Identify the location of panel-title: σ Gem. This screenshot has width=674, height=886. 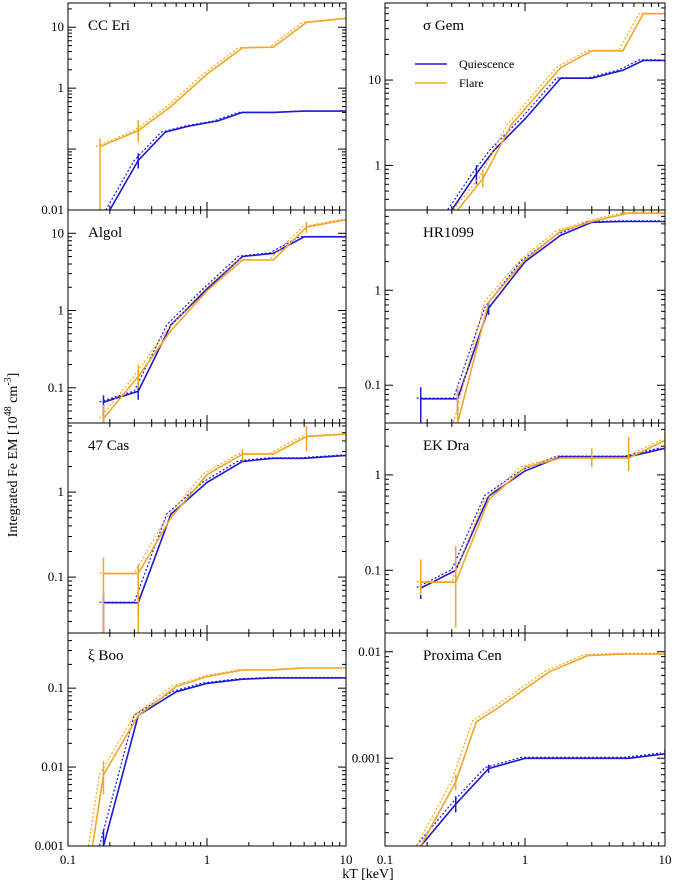
(443, 26).